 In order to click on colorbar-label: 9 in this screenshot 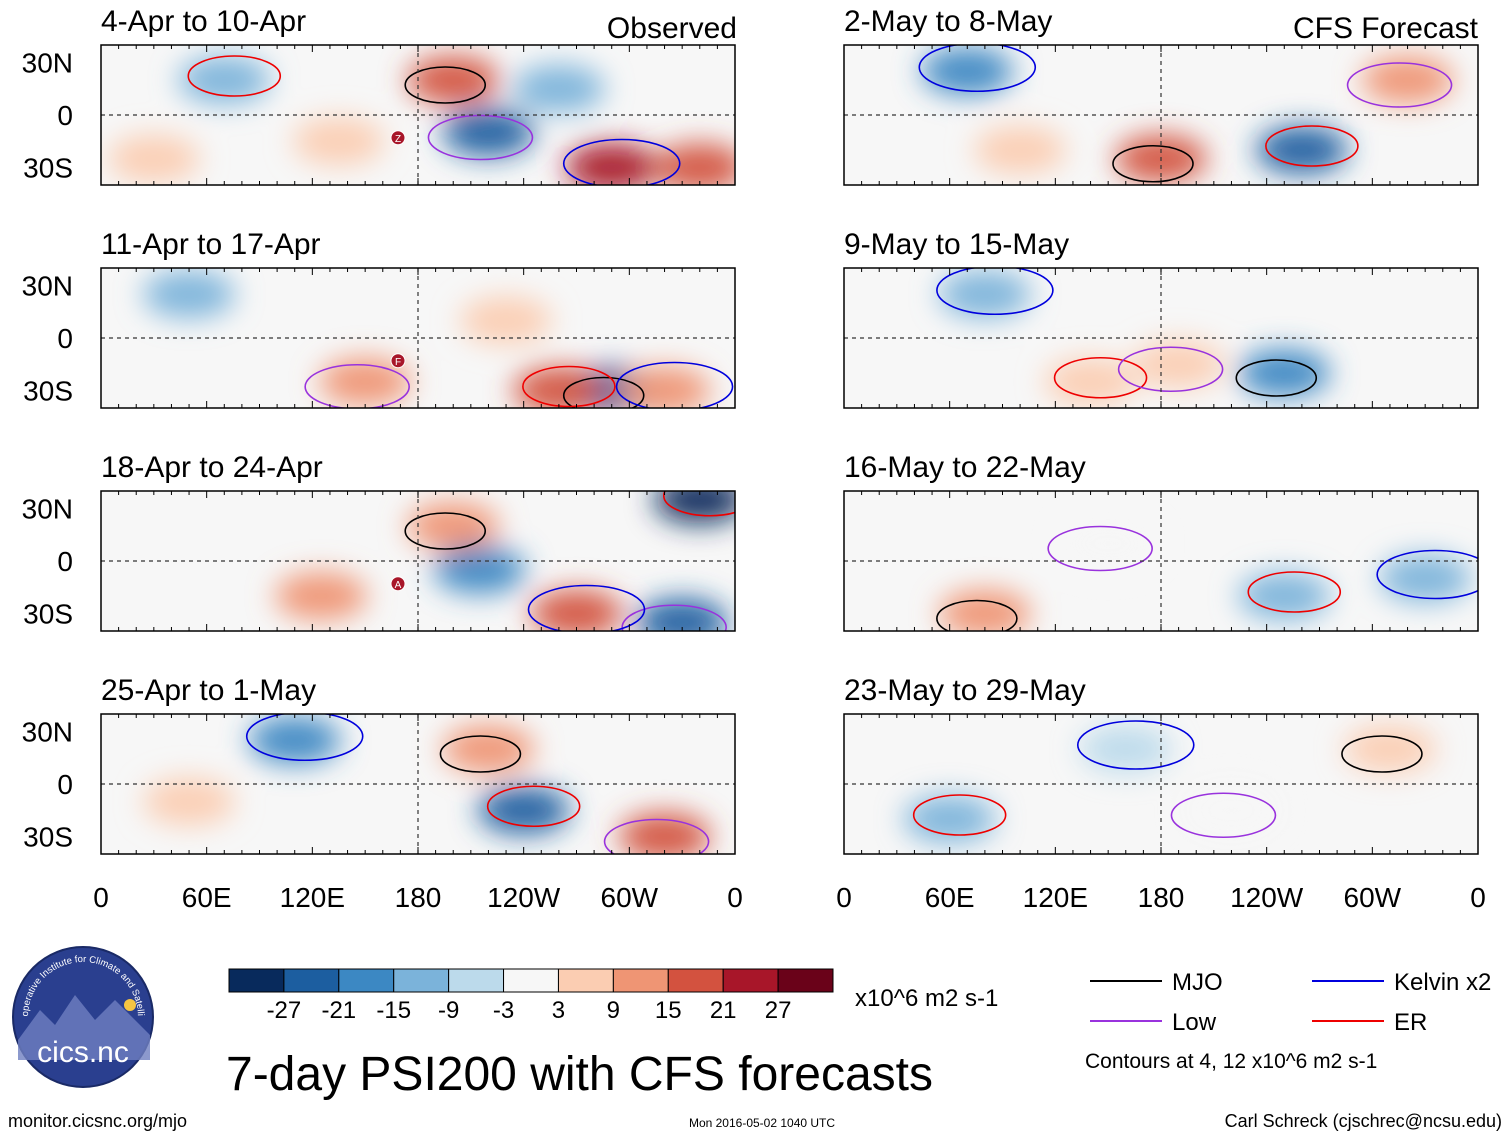, I will do `click(613, 1010)`.